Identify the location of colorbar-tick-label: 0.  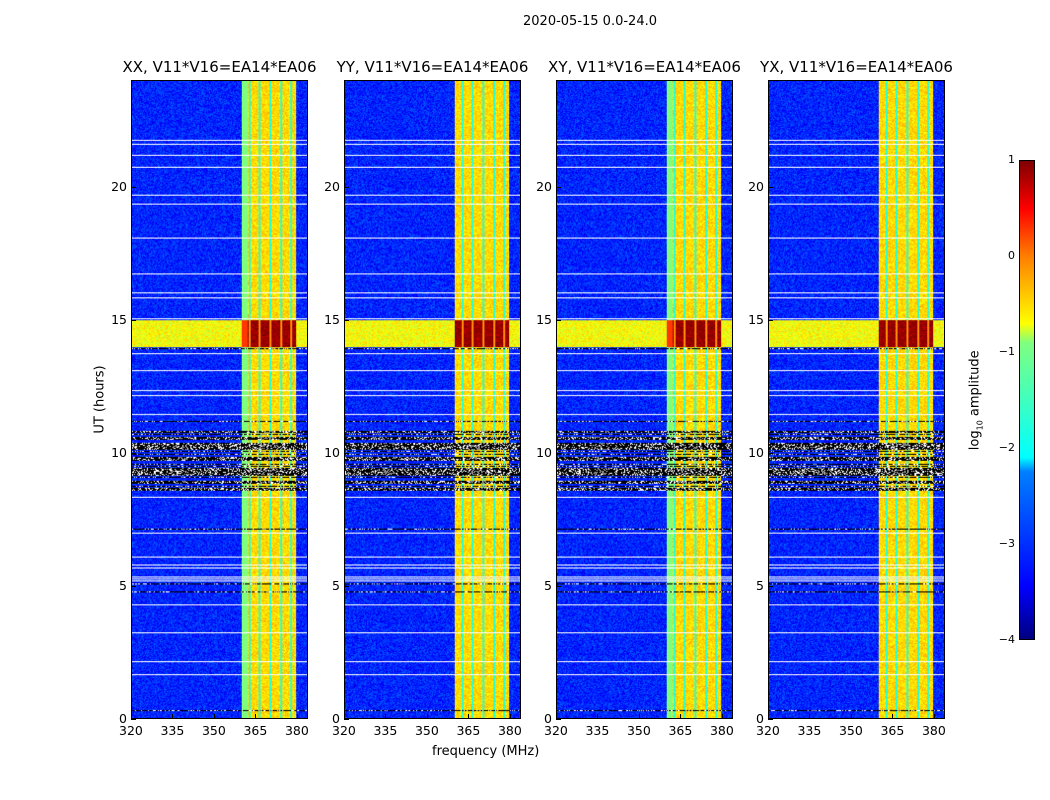
(1011, 255).